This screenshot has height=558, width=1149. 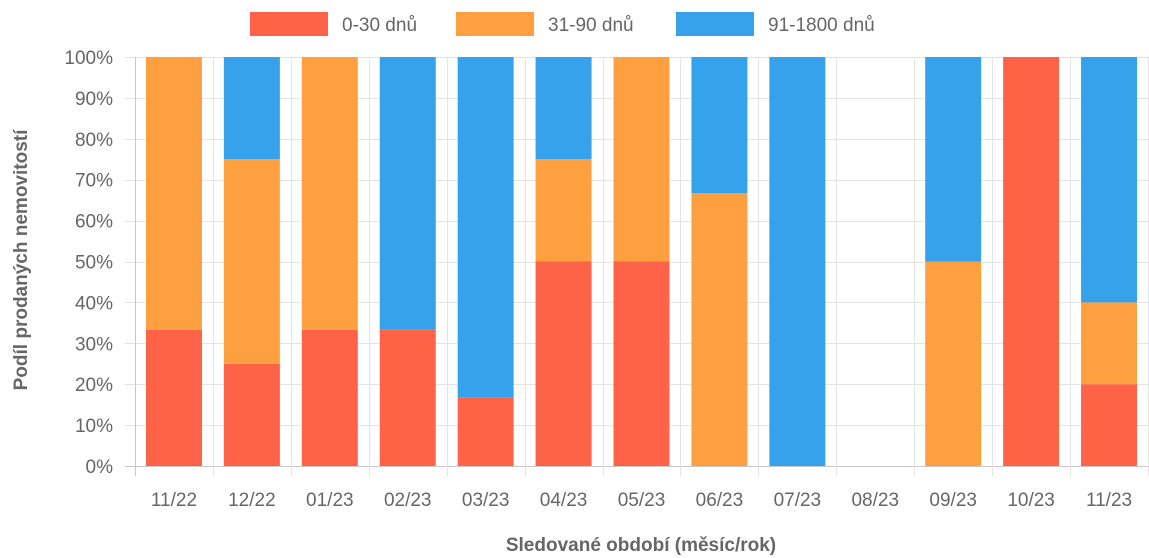 I want to click on legend: 0-30 dnů 31-90 dnů 91-1800 dnů, so click(x=562, y=24).